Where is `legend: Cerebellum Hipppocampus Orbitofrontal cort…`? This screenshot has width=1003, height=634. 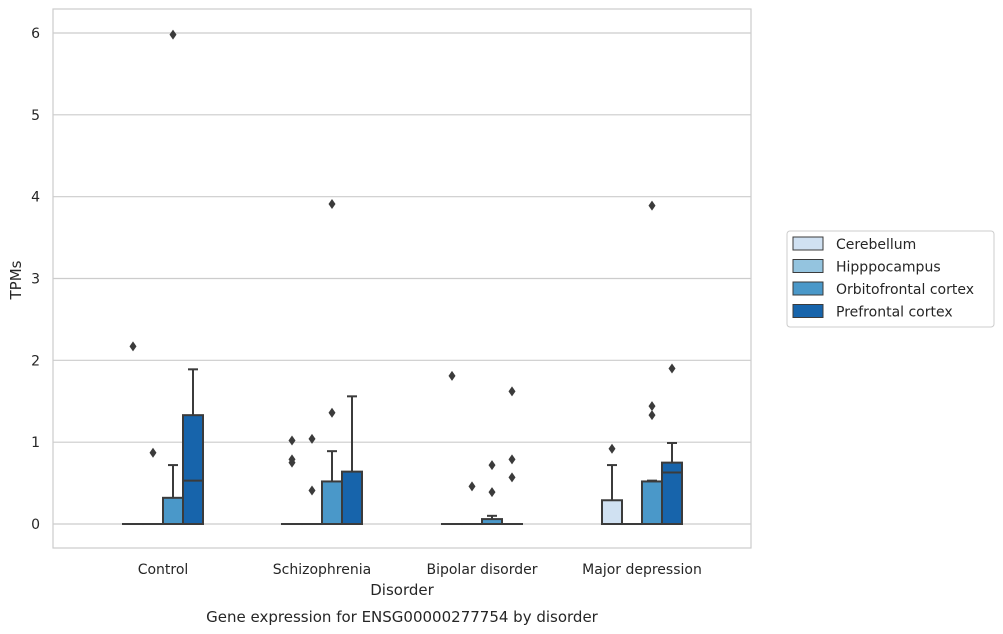 legend: Cerebellum Hipppocampus Orbitofrontal cort… is located at coordinates (890, 279).